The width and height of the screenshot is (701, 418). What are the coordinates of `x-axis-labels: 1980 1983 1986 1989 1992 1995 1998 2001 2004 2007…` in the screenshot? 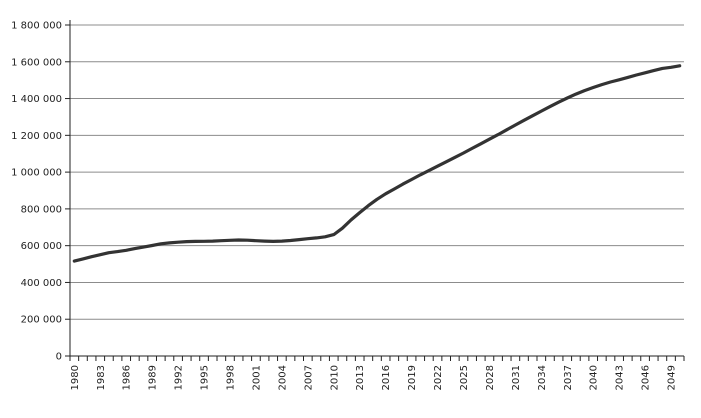 It's located at (377, 373).